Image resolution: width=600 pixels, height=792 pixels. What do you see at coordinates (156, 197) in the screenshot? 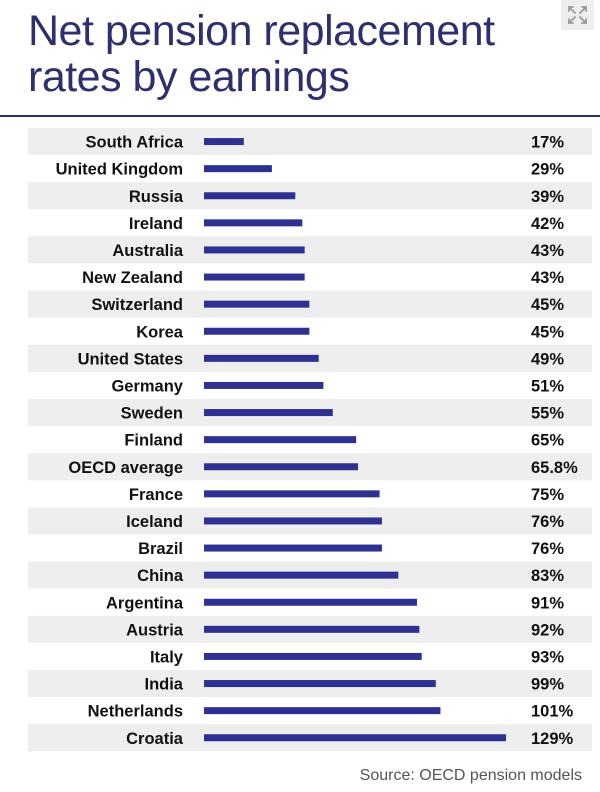
I see `category-label: Russia` at bounding box center [156, 197].